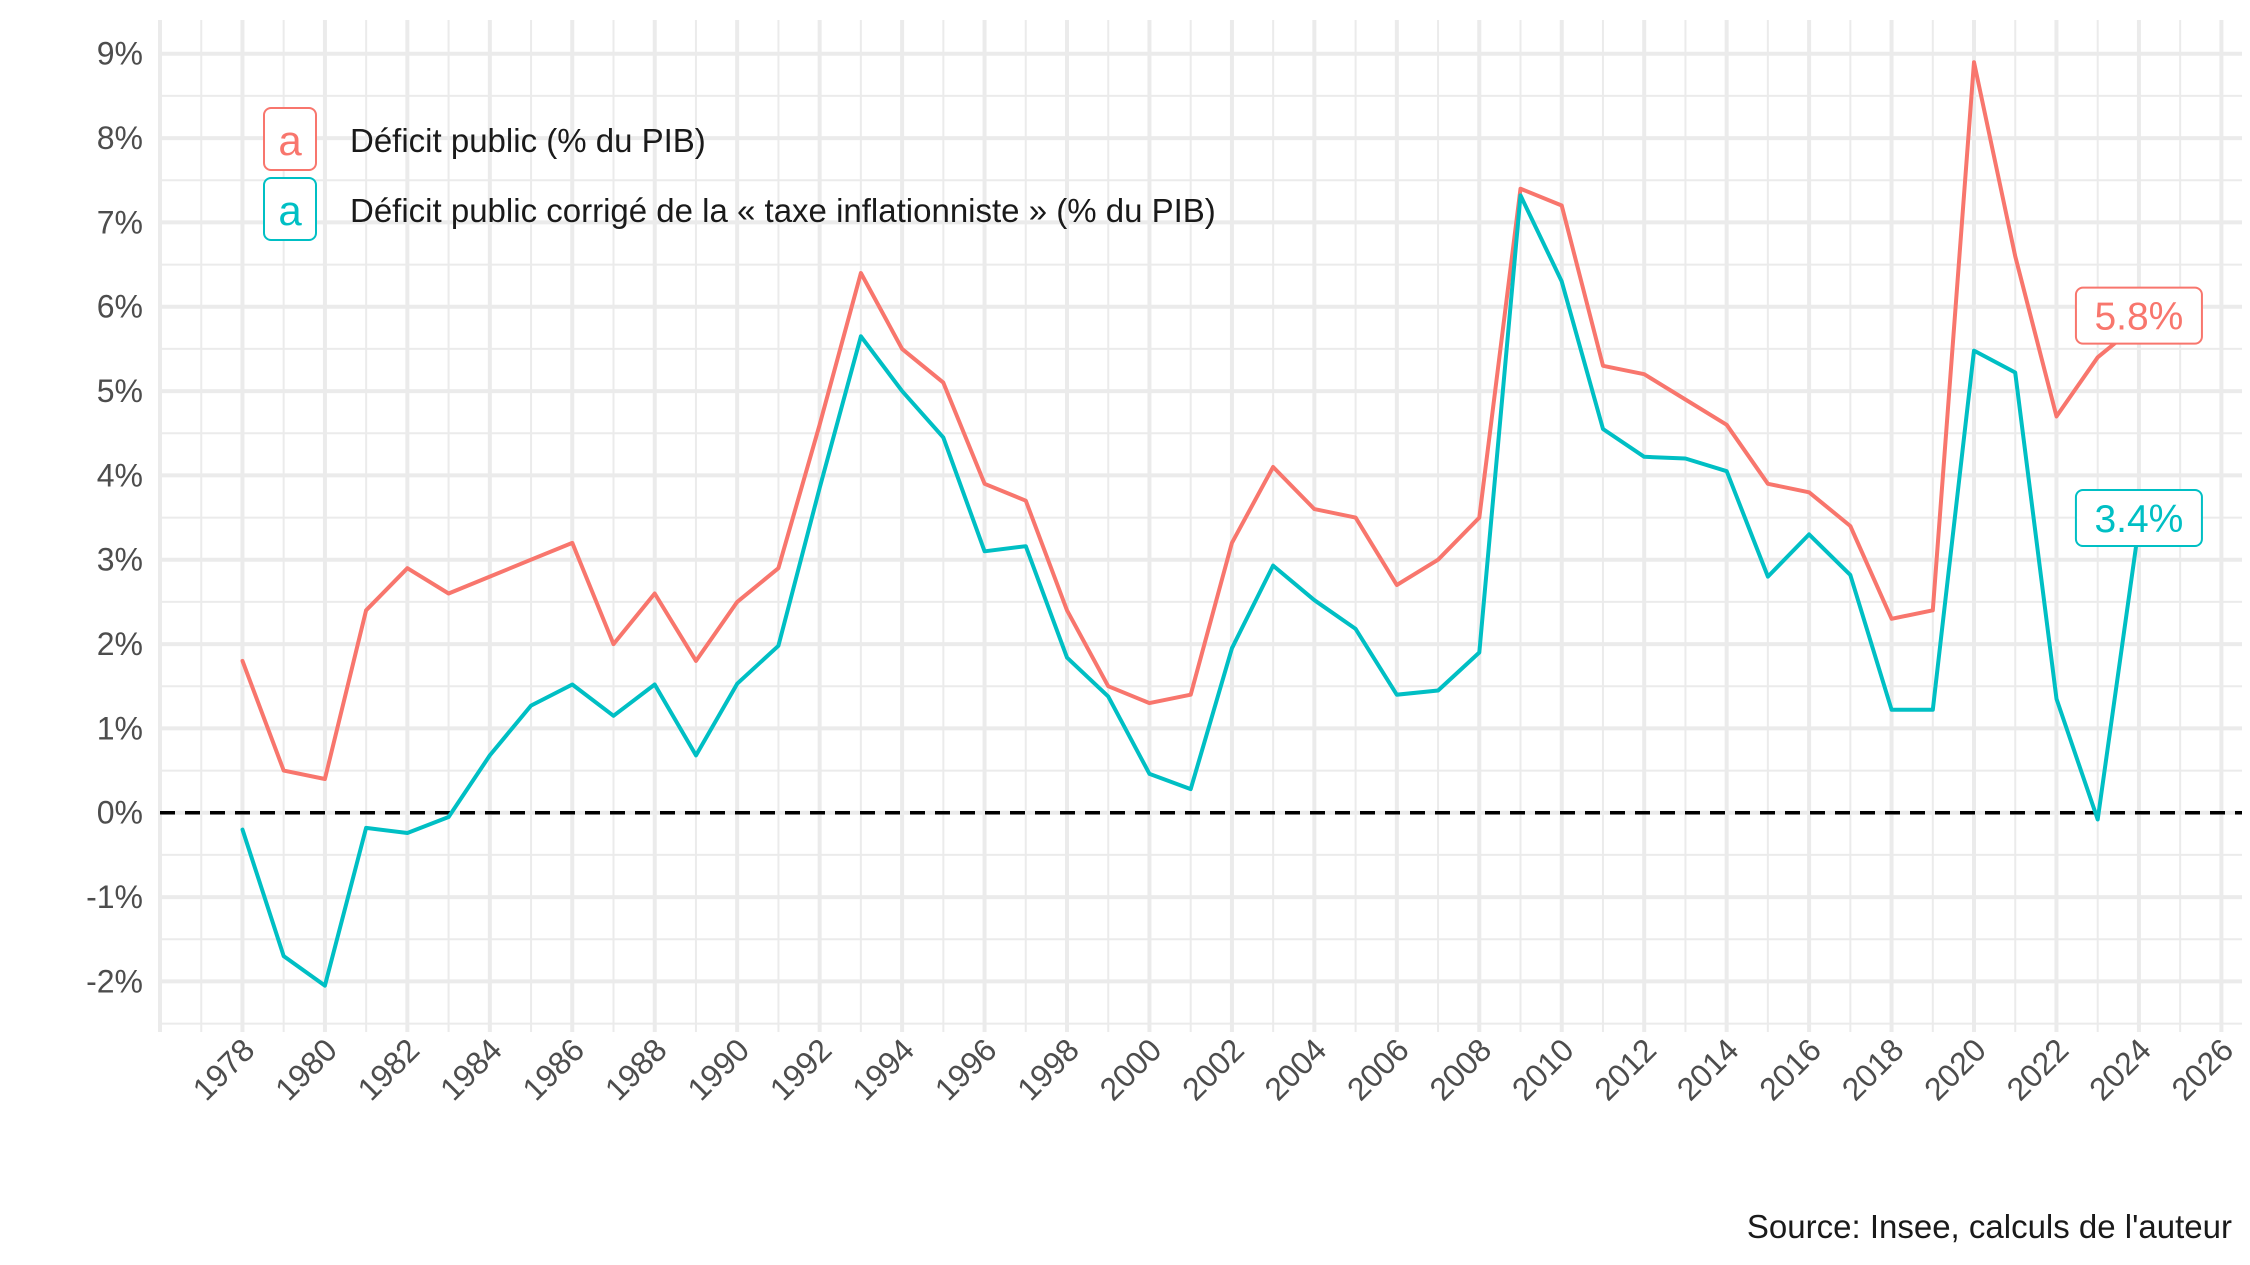  What do you see at coordinates (120, 644) in the screenshot?
I see `y-tick-label: 2%` at bounding box center [120, 644].